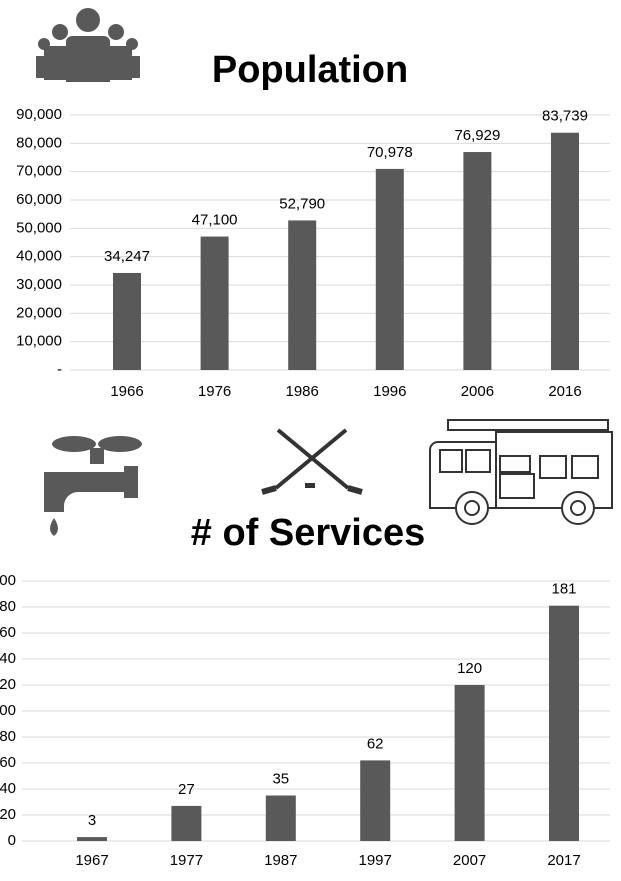 The height and width of the screenshot is (881, 621). What do you see at coordinates (302, 203) in the screenshot?
I see `data-label: 52,790` at bounding box center [302, 203].